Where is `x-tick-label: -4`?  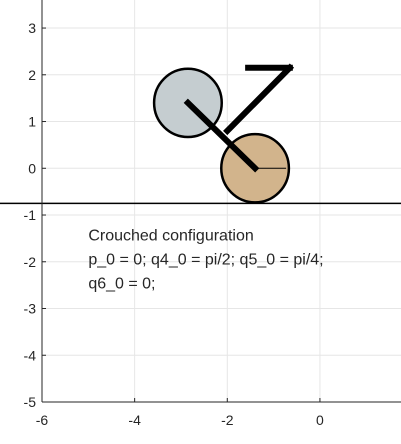 x-tick-label: -4 is located at coordinates (134, 420).